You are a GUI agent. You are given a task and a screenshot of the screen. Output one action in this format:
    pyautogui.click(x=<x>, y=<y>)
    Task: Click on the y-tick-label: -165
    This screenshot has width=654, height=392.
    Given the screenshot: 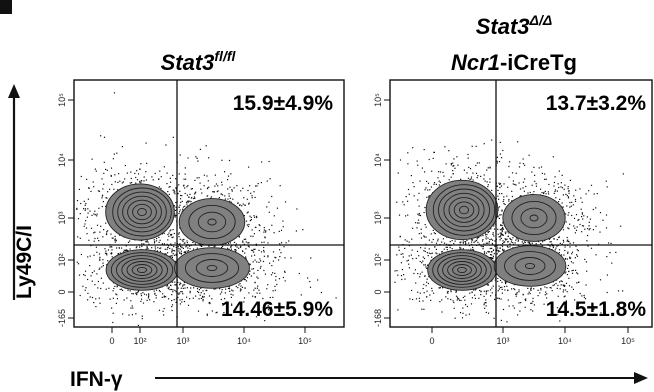 What is the action you would take?
    pyautogui.click(x=62, y=318)
    